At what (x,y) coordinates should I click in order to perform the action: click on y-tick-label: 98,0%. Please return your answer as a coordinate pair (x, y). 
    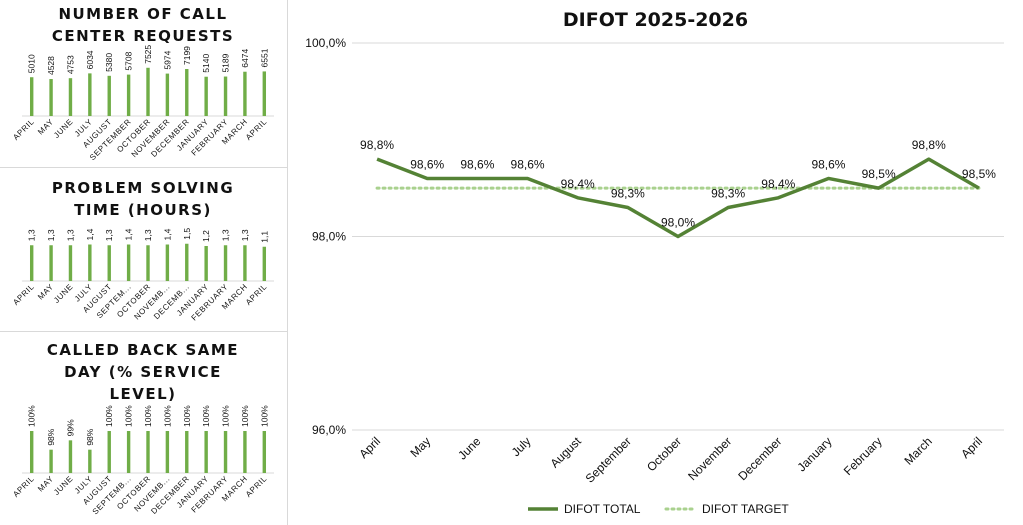
    Looking at the image, I should click on (329, 237).